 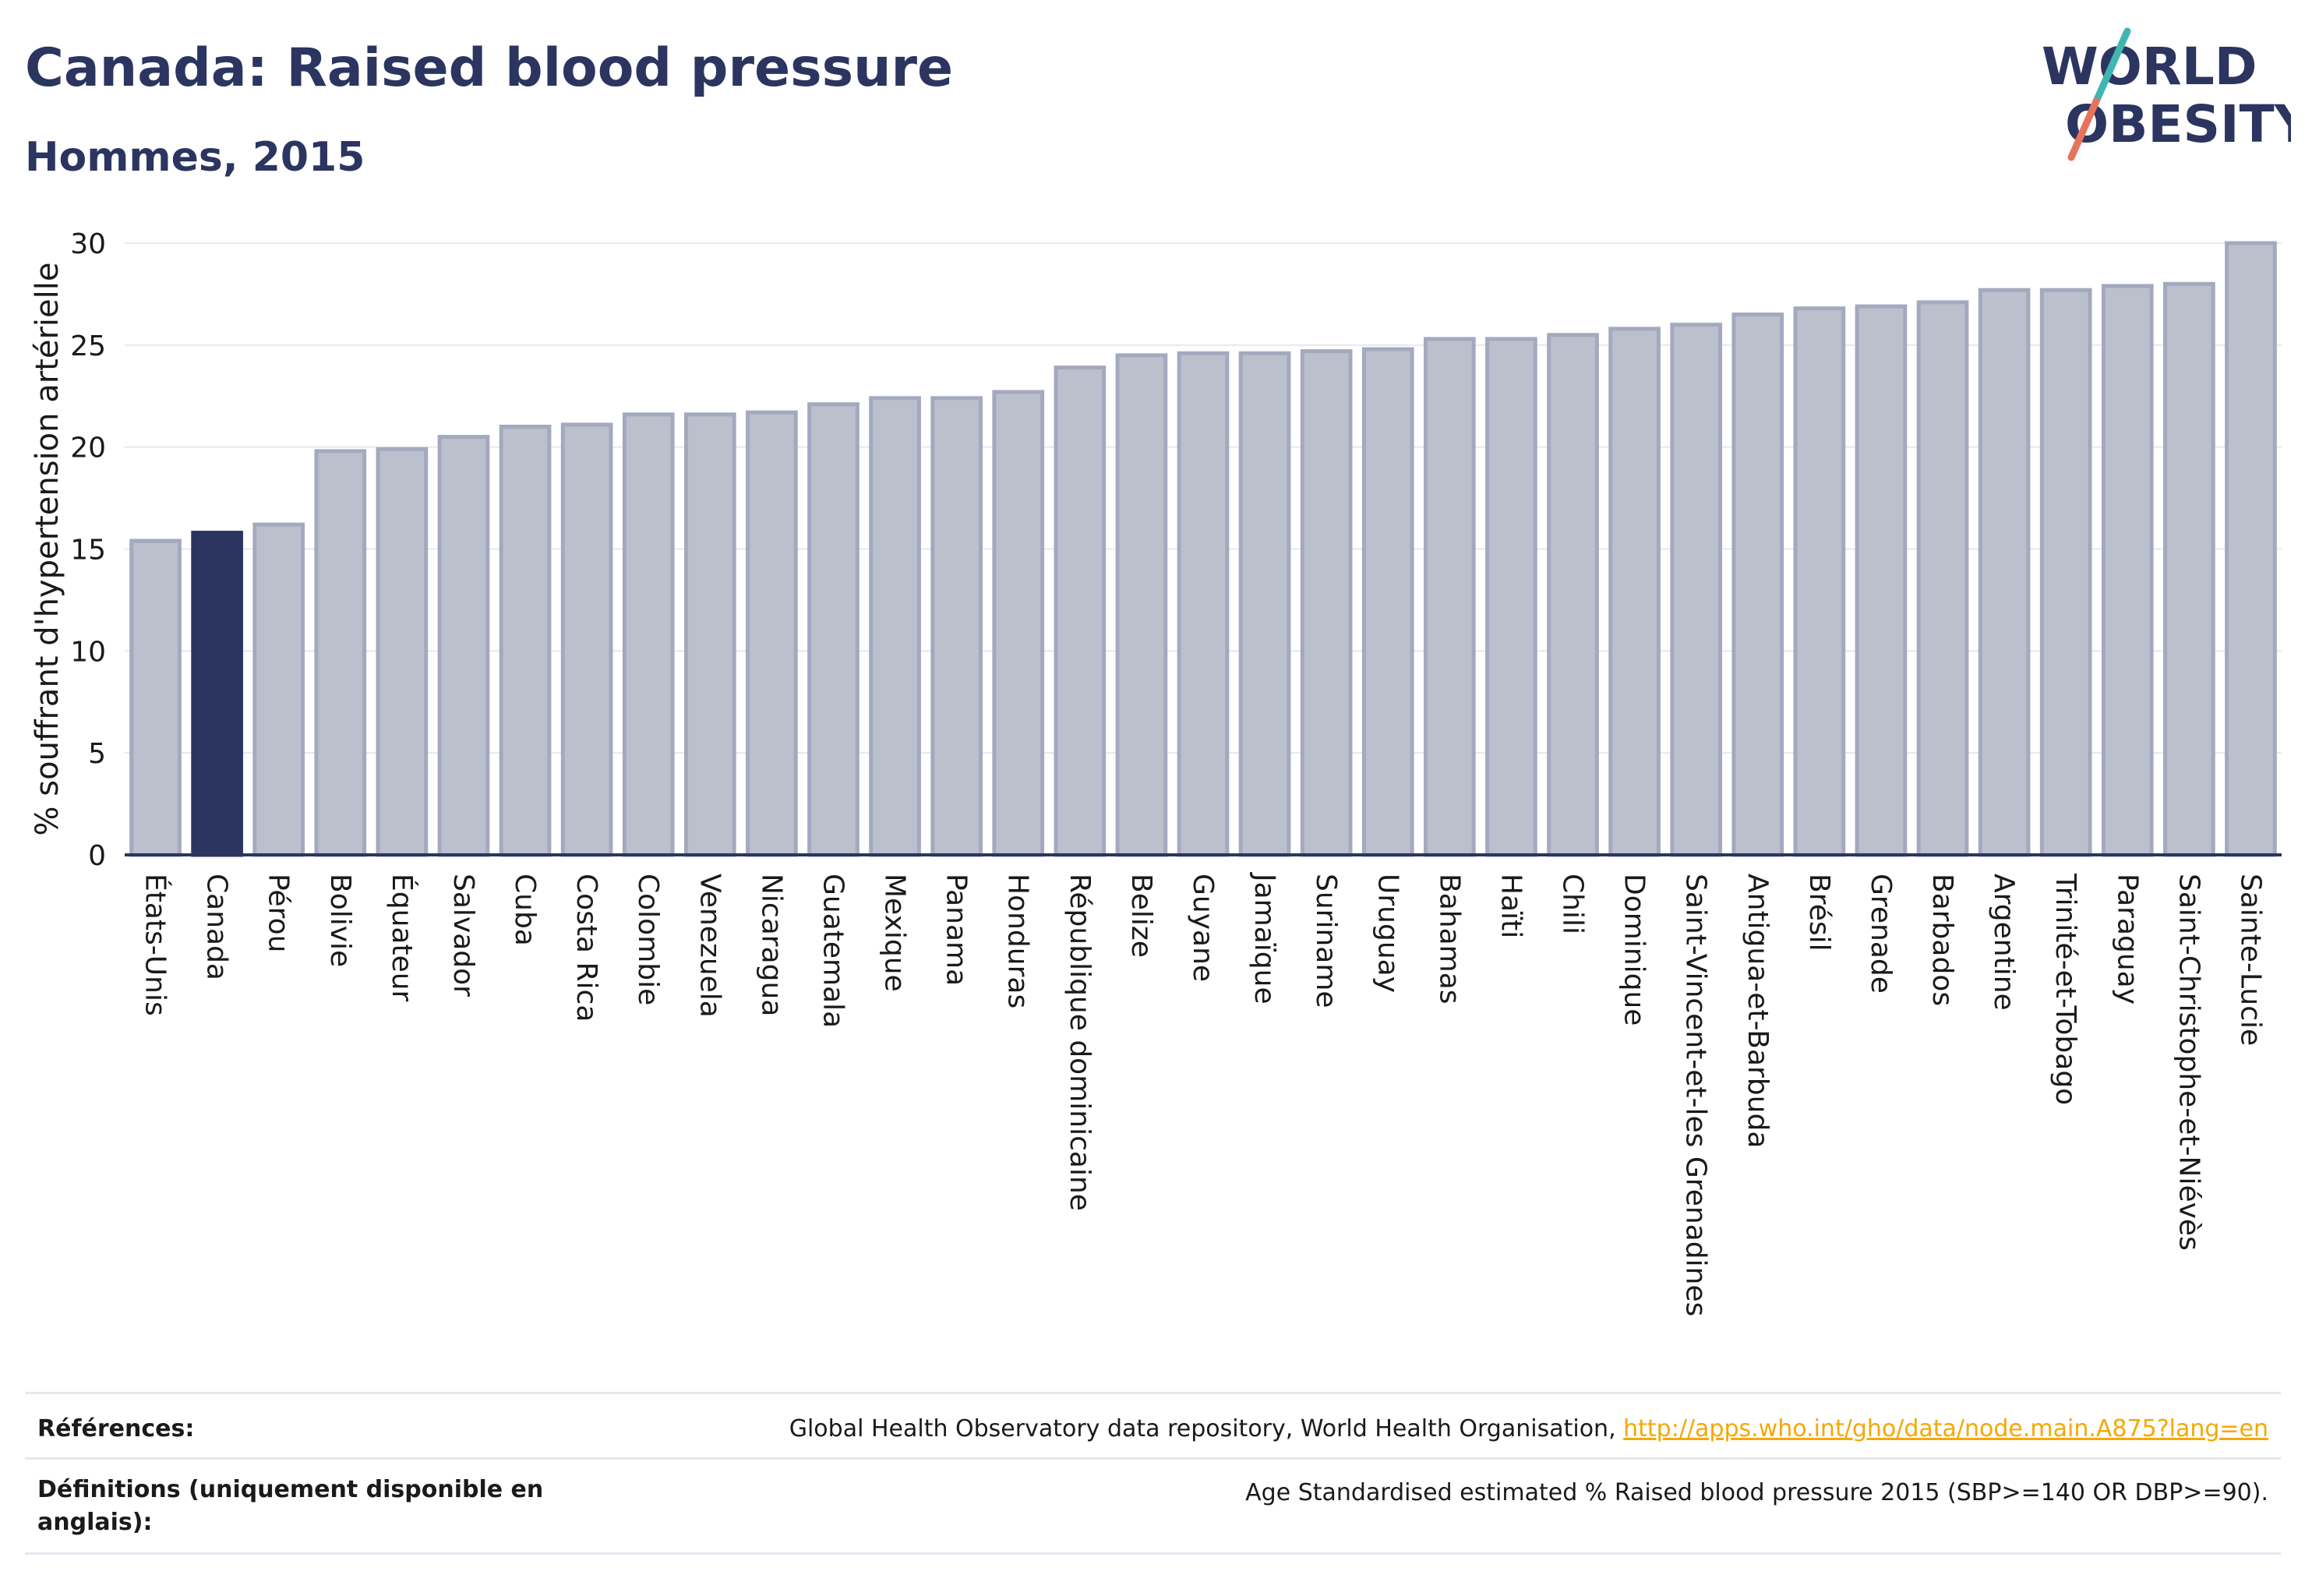 What do you see at coordinates (1758, 1011) in the screenshot?
I see `x-tick-label: Antigua-et-Barbuda` at bounding box center [1758, 1011].